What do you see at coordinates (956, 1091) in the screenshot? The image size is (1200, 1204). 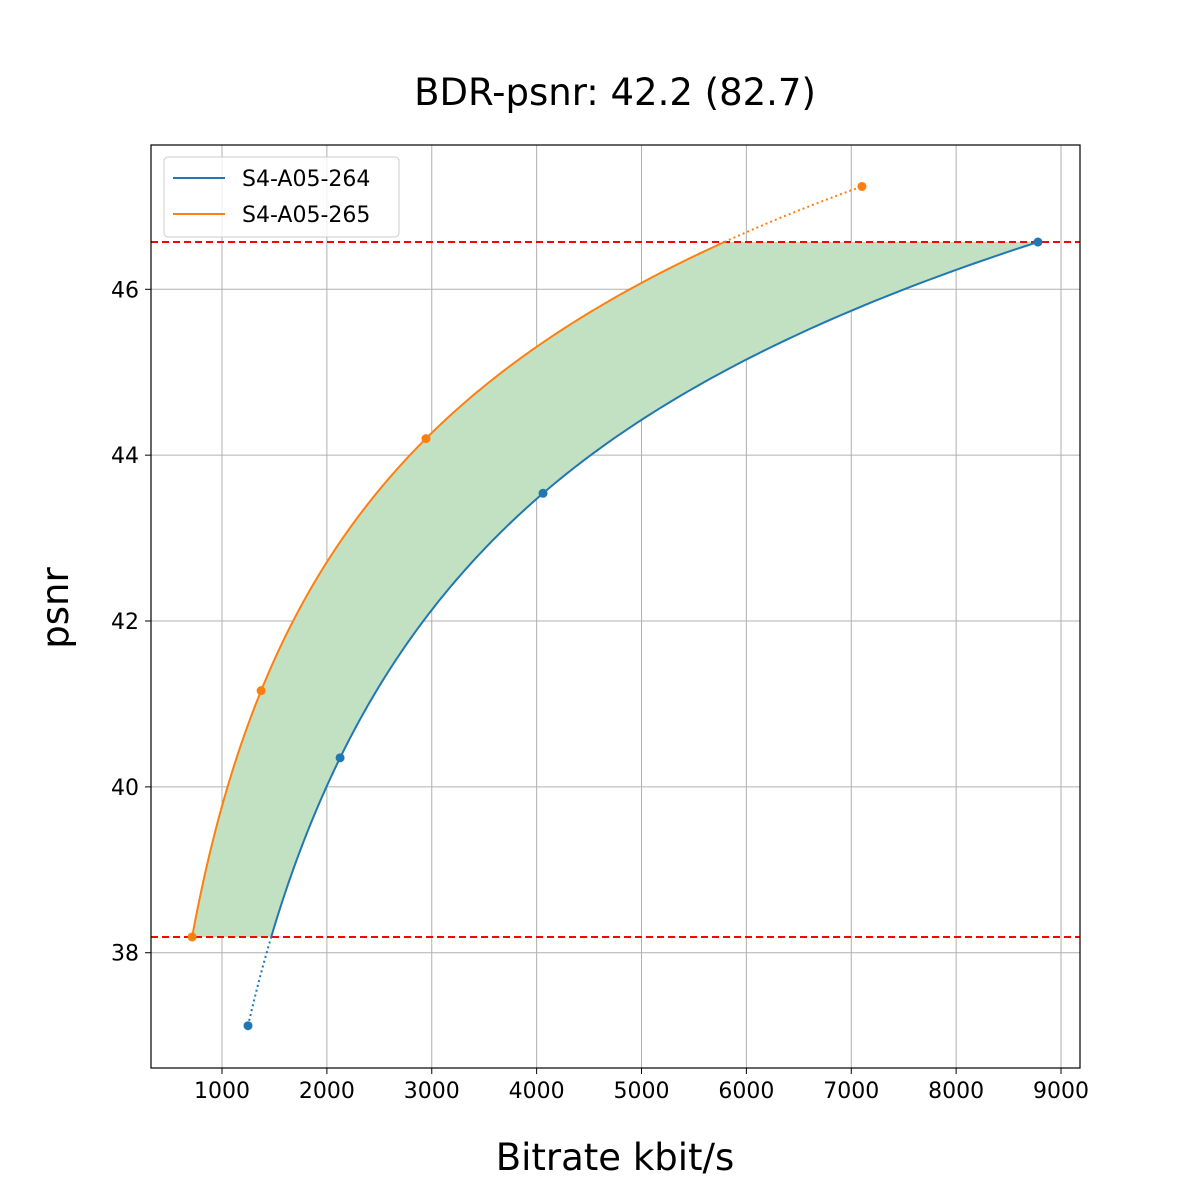 I see `x-tick-label: 8000` at bounding box center [956, 1091].